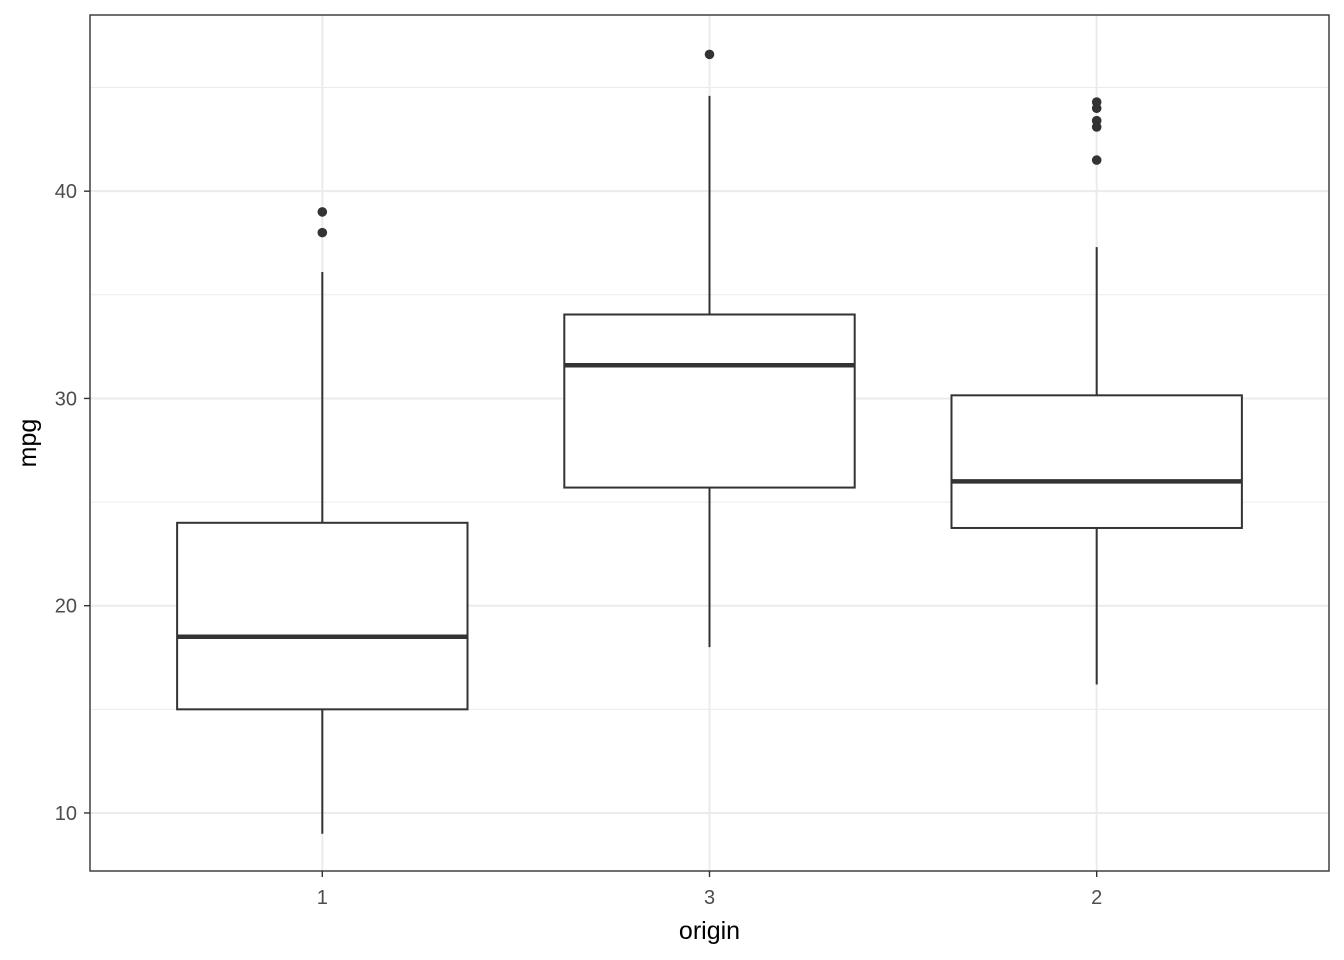 Image resolution: width=1344 pixels, height=960 pixels. What do you see at coordinates (66, 192) in the screenshot?
I see `y-tick-label: 40` at bounding box center [66, 192].